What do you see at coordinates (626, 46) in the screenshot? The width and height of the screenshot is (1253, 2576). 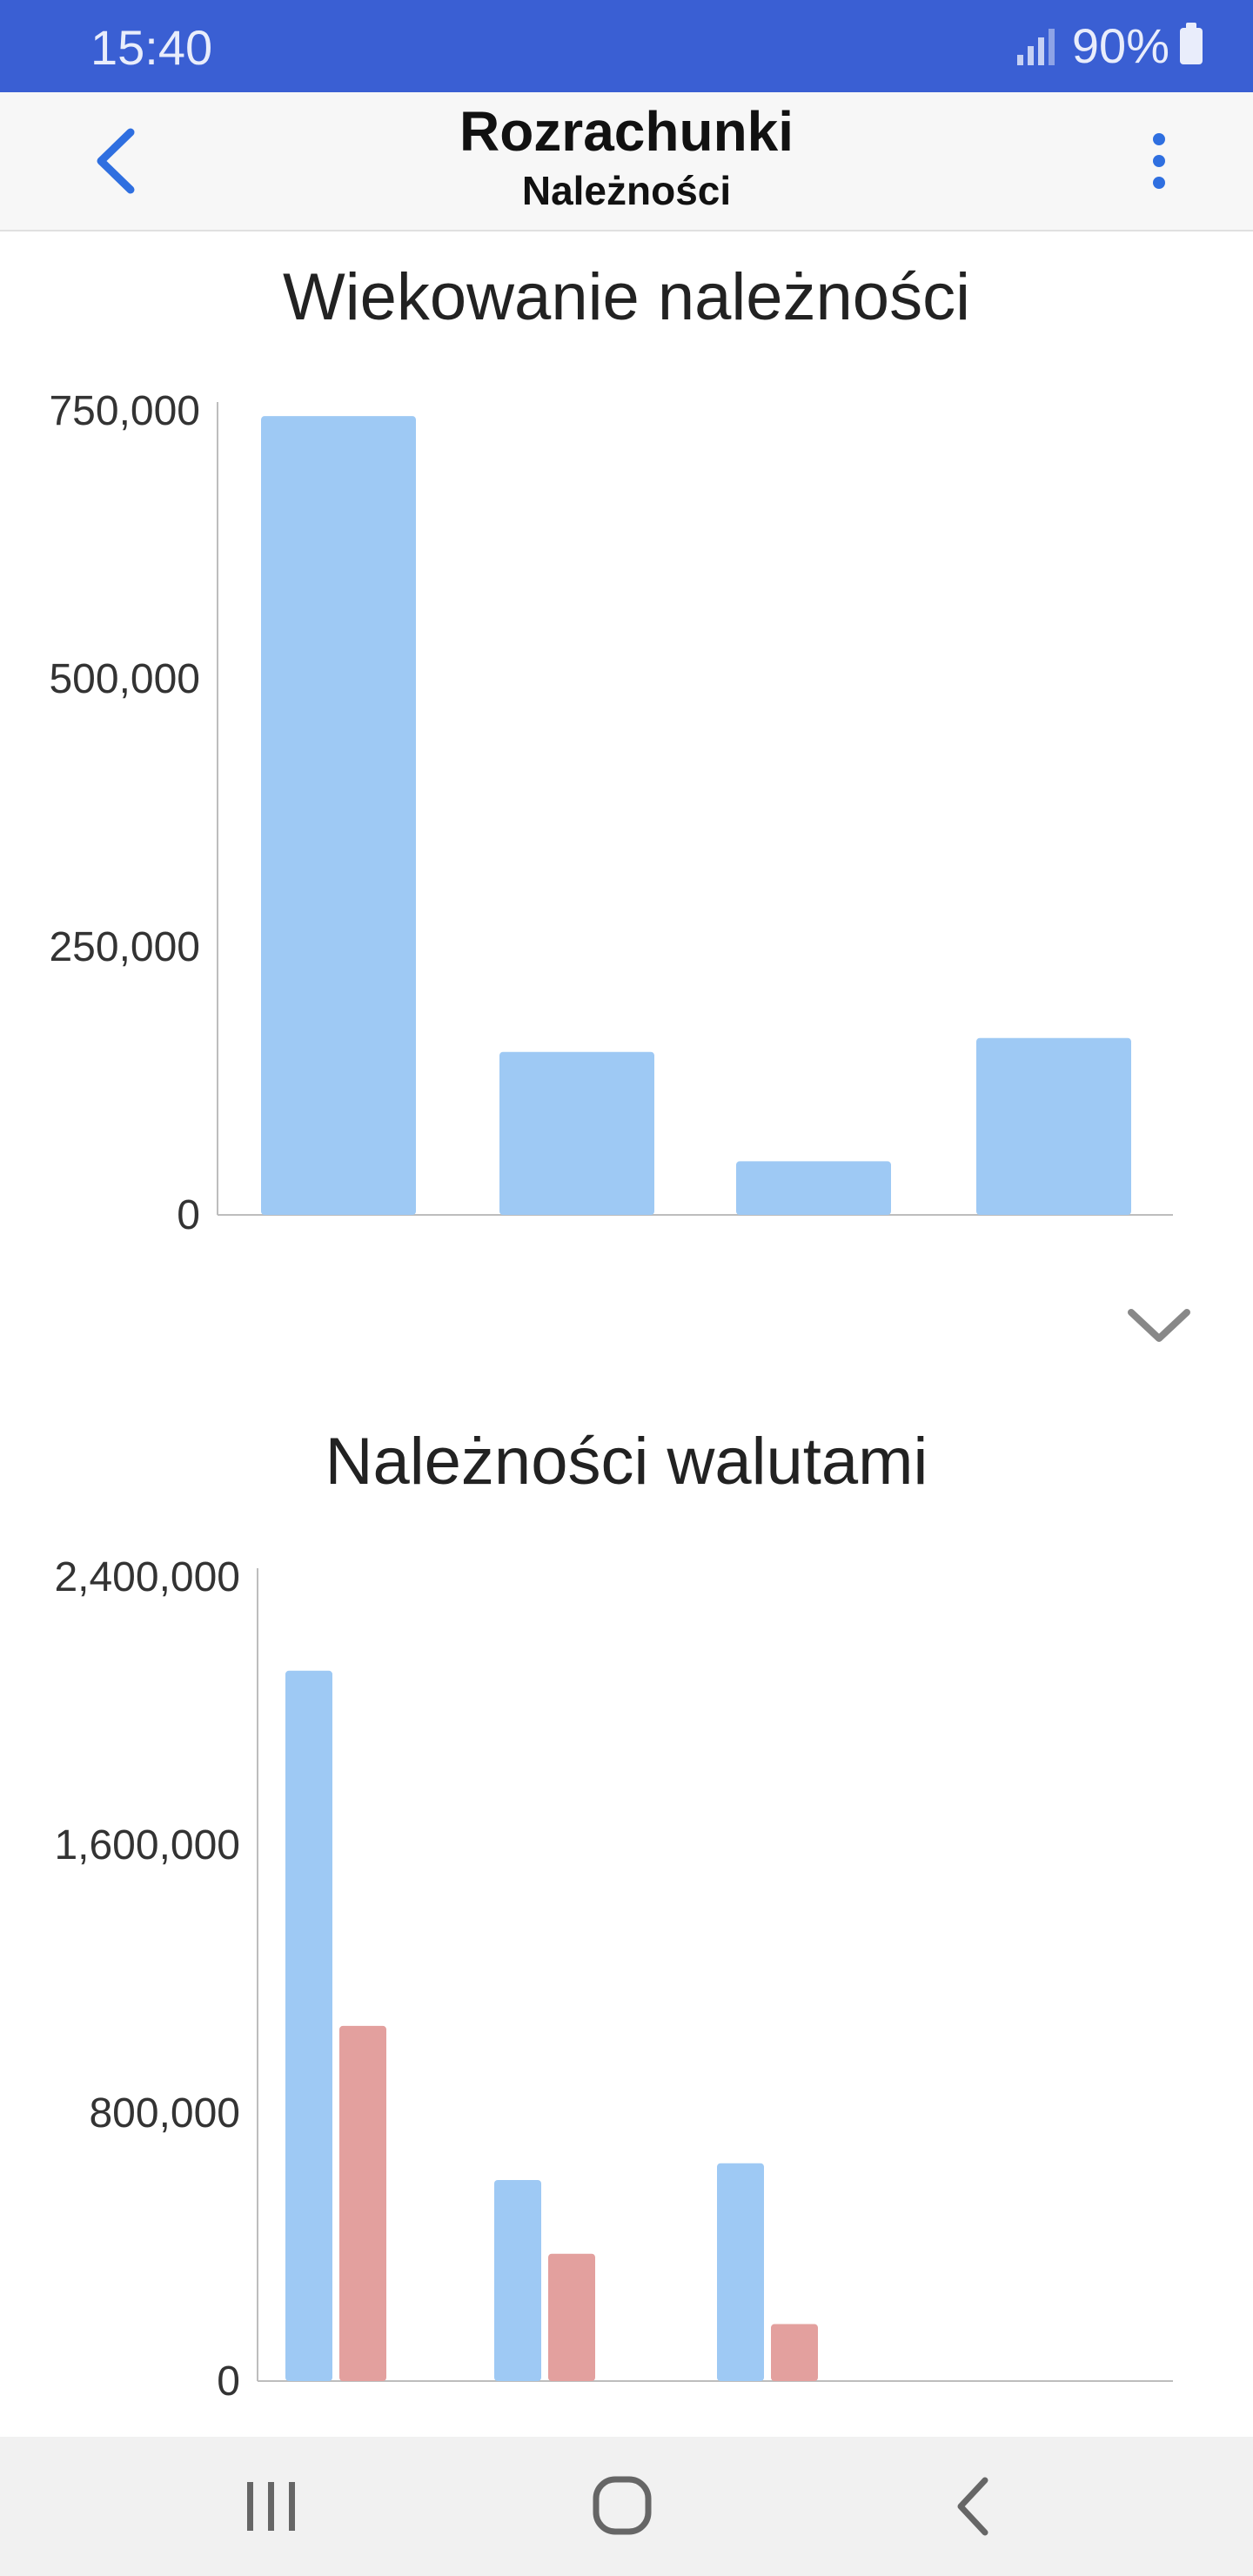 I see `status-bar: 15:40 90%` at bounding box center [626, 46].